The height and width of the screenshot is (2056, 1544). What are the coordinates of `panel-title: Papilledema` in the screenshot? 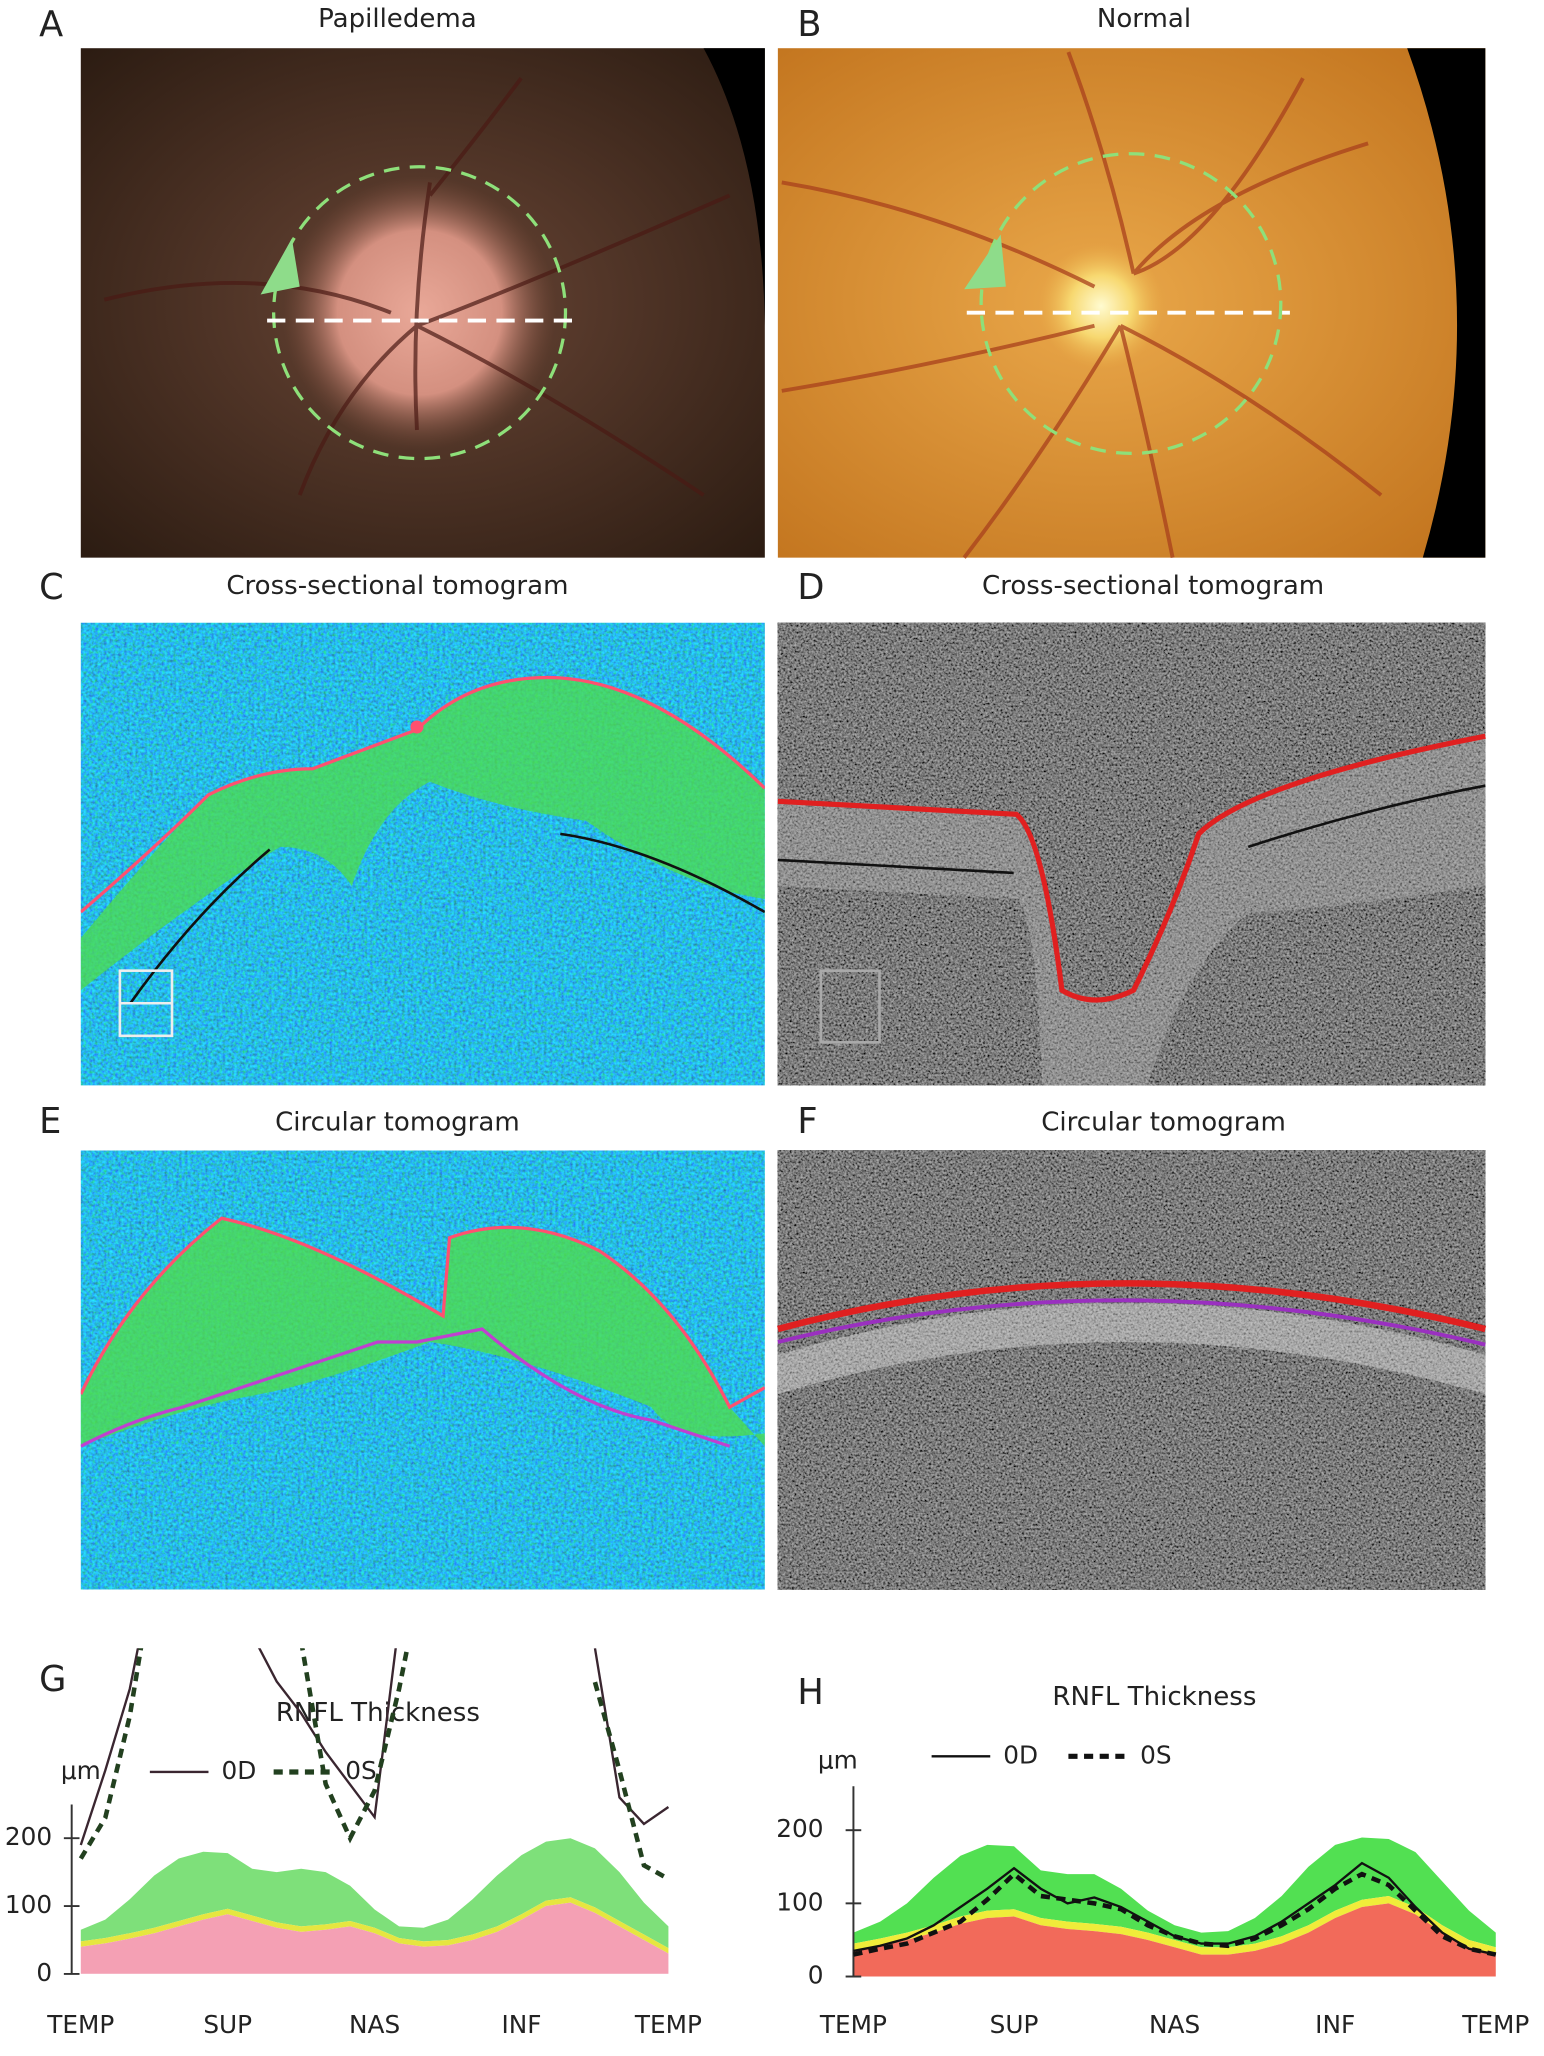 It's located at (397, 19).